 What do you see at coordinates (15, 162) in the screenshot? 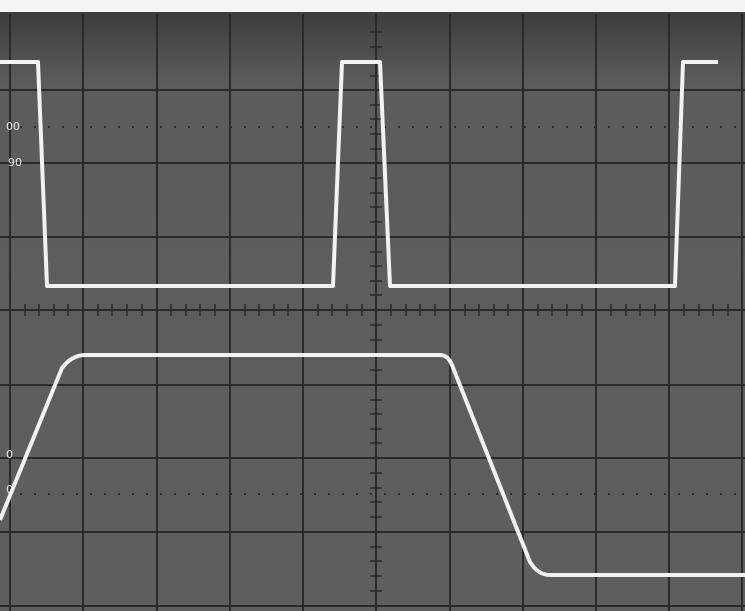
I see `graticule-label: 90` at bounding box center [15, 162].